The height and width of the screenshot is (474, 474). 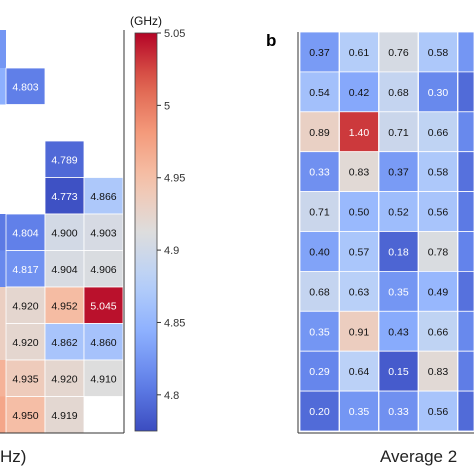 I want to click on heatmap-a-cell-label: 4.952, so click(x=64, y=306).